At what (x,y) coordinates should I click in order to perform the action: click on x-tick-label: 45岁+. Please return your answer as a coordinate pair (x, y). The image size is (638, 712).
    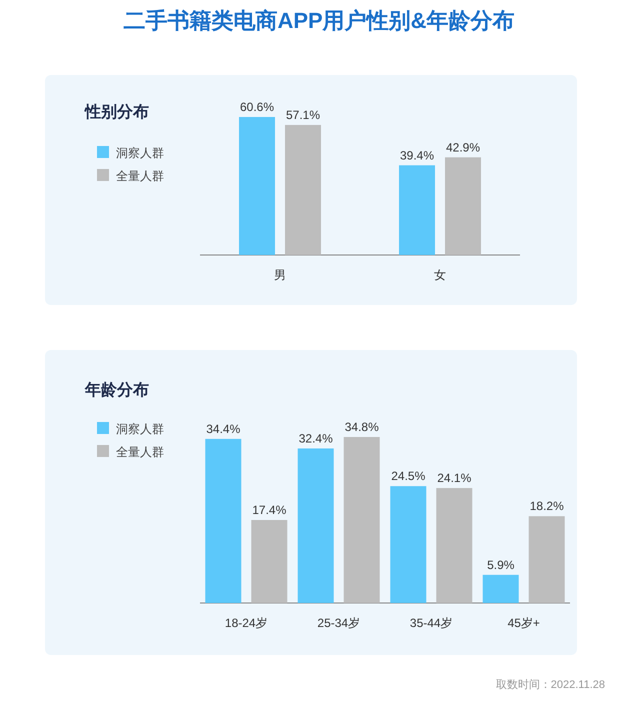
    Looking at the image, I should click on (524, 623).